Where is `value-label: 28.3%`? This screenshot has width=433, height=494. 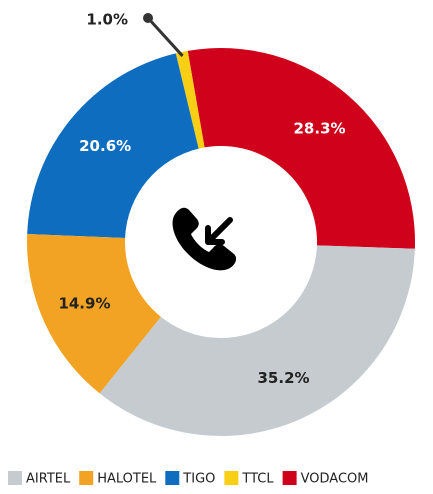
value-label: 28.3% is located at coordinates (320, 128).